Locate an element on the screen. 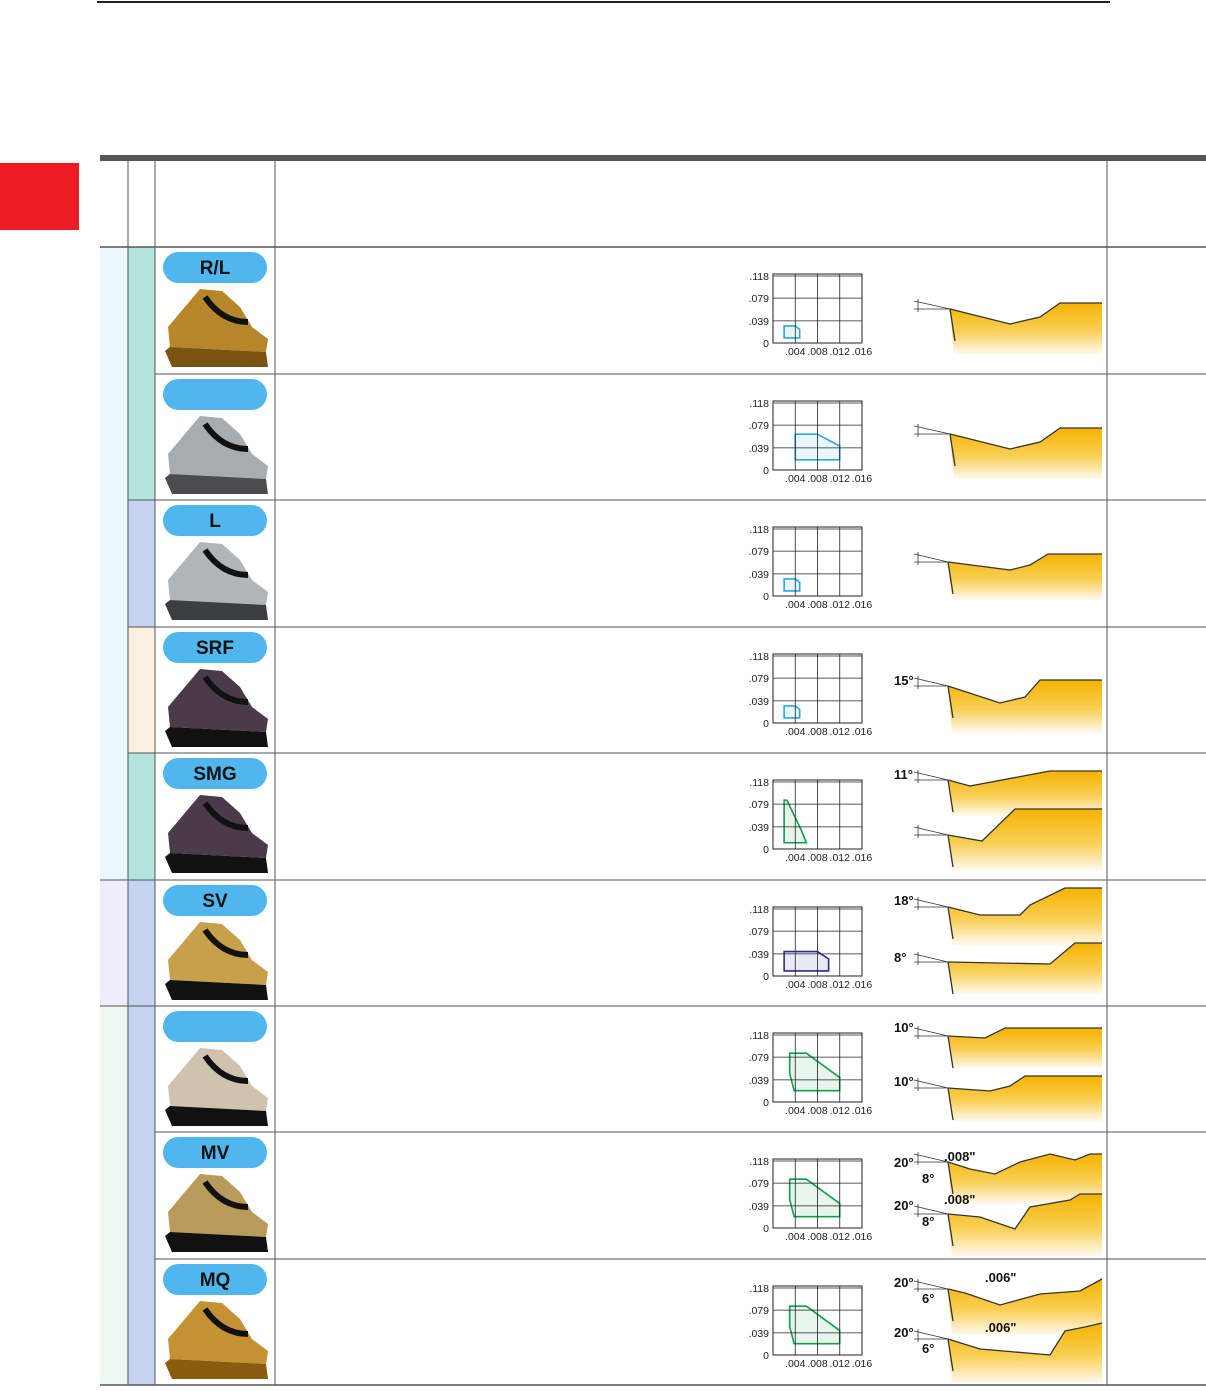  header-bar is located at coordinates (653, 158).